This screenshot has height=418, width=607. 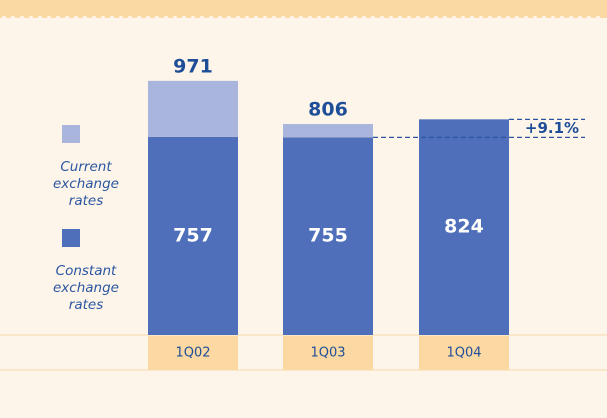 I want to click on legend-label: Constant exchange rates, so click(x=86, y=288).